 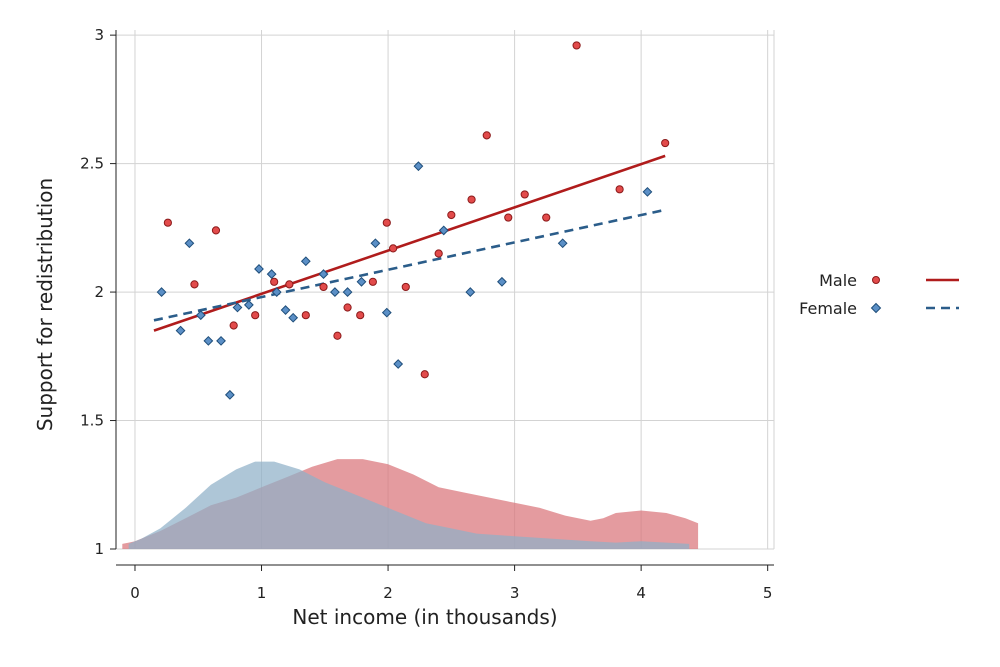 I want to click on x-ticks: 0 1 2 3 4 5, so click(x=451, y=583).